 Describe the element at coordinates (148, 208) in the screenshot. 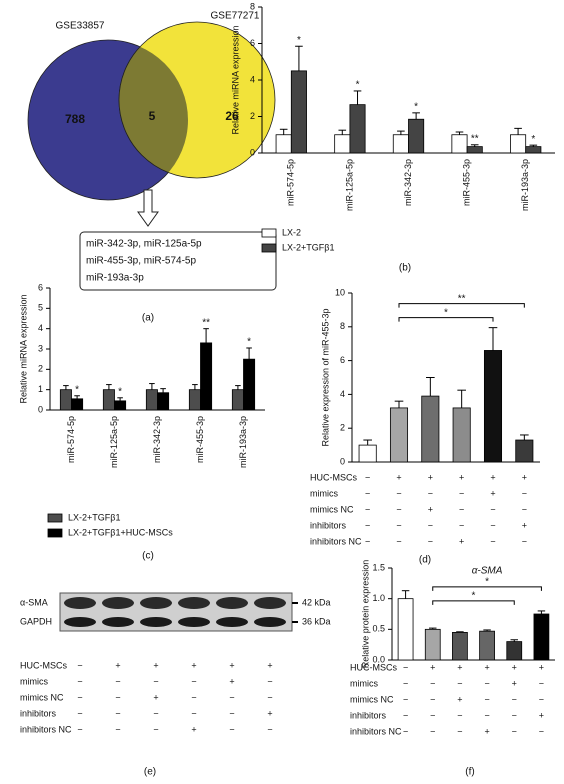

I see `arrow` at that location.